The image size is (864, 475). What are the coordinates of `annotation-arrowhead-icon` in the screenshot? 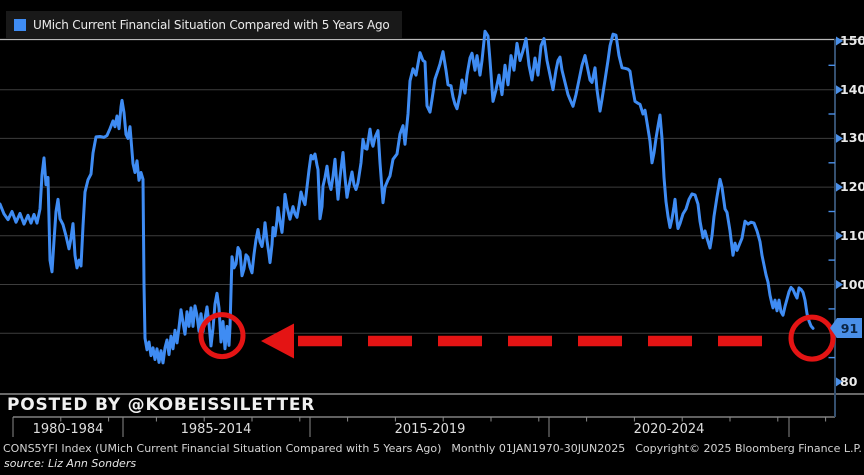 It's located at (277, 341).